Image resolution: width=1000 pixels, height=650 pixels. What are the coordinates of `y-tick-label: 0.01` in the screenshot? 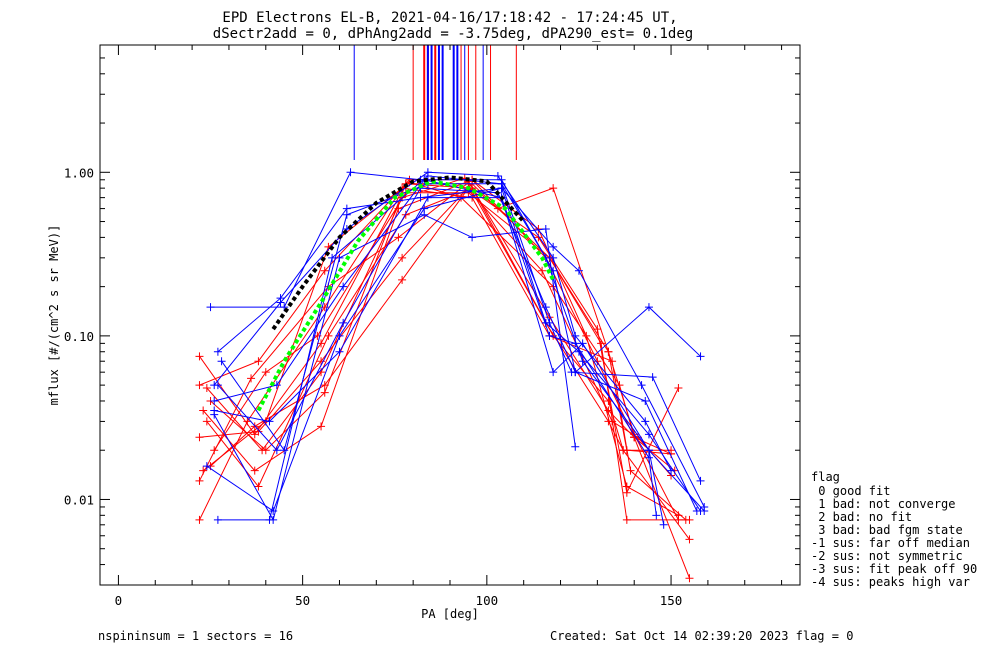 It's located at (79, 499).